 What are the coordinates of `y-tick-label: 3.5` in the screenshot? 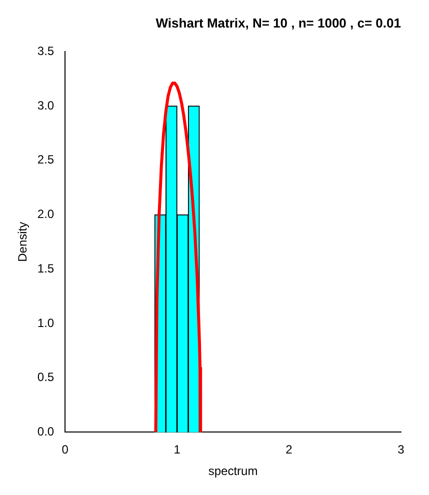 It's located at (45, 51).